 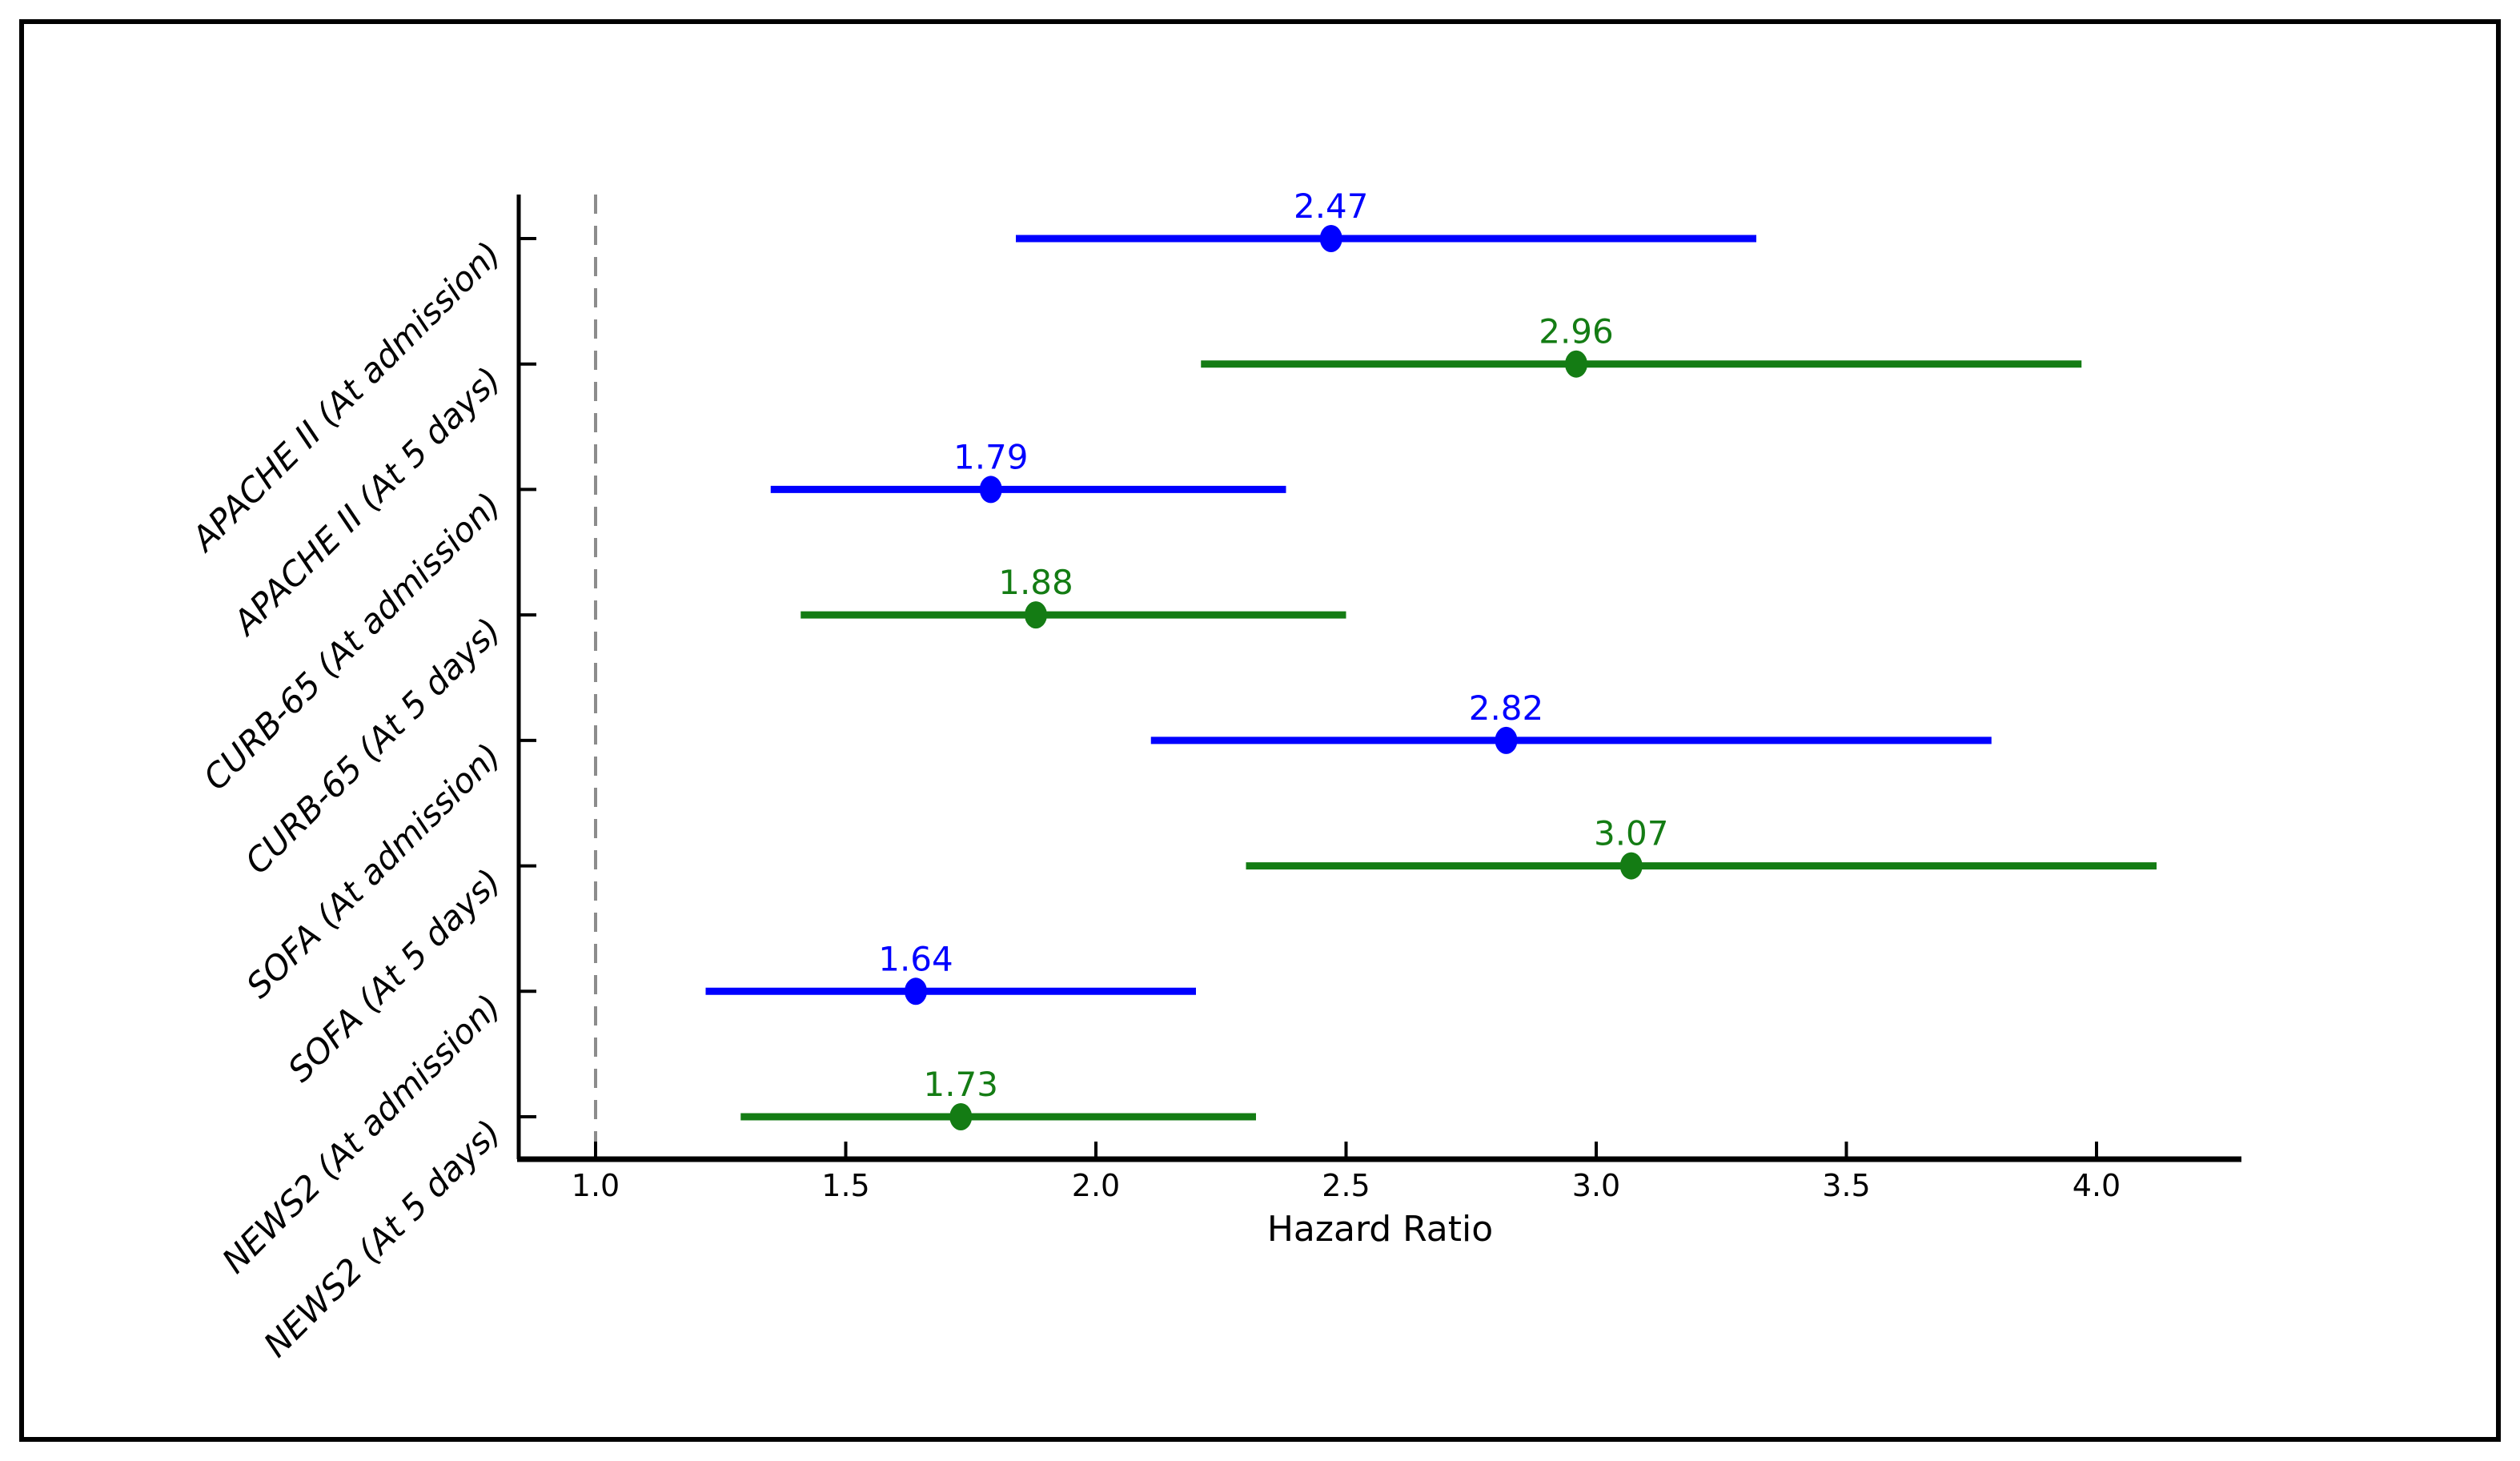 What do you see at coordinates (1631, 833) in the screenshot?
I see `hazard-ratio-value-label: 3.07` at bounding box center [1631, 833].